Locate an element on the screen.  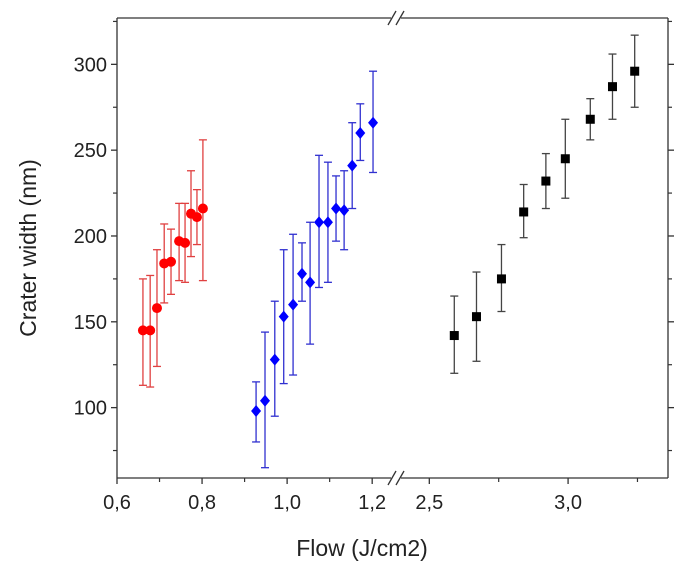
y-tick-label: 200 is located at coordinates (90, 237).